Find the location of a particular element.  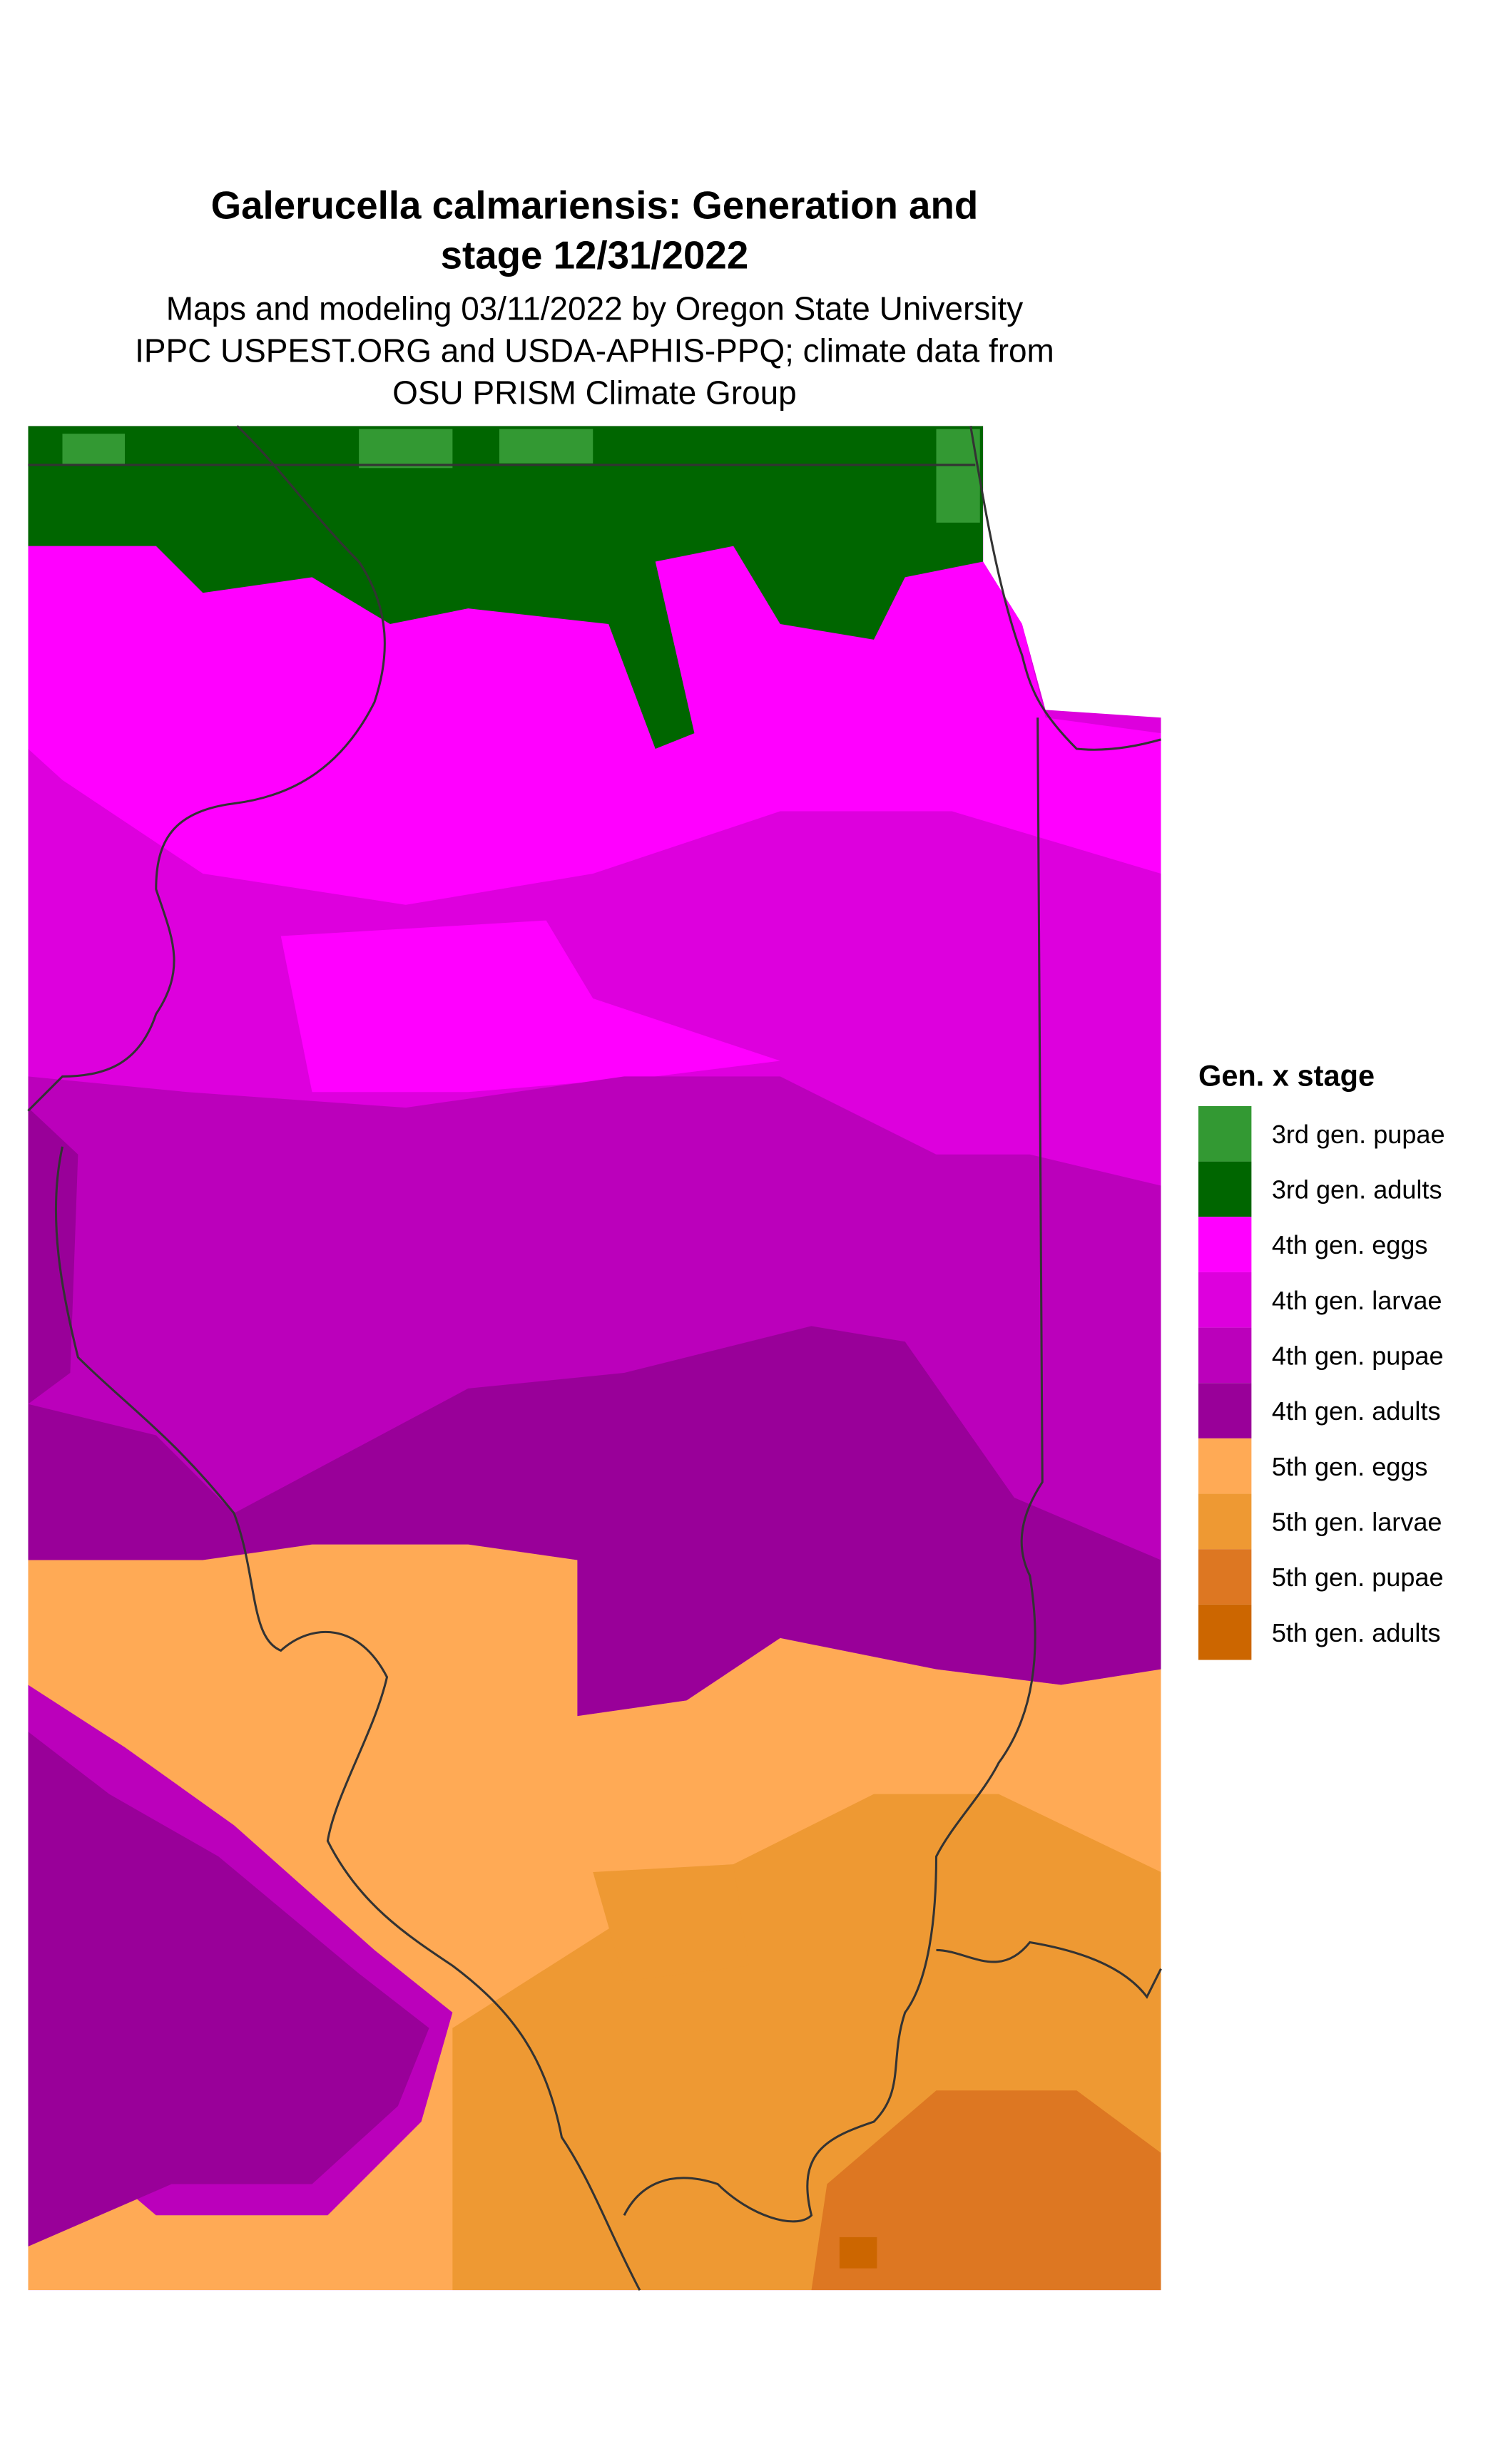

legend-label: 4th gen. eggs is located at coordinates (1350, 1245).